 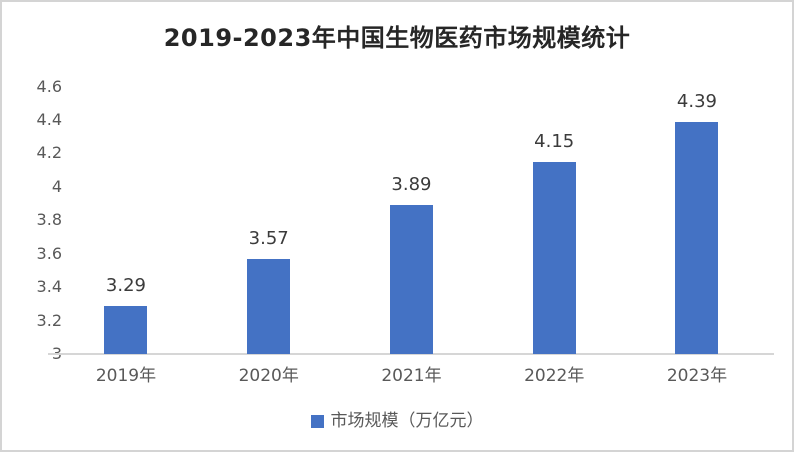 What do you see at coordinates (49, 119) in the screenshot?
I see `y-tick-label: 4.4` at bounding box center [49, 119].